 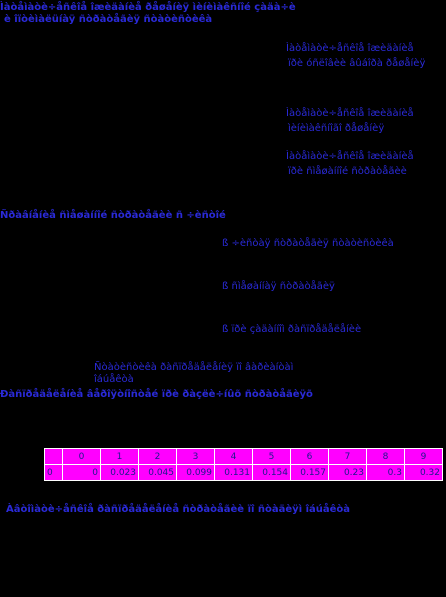 I want to click on note-mid-1: ß ÷èñòàÿ ñòðàòåãèÿ ñòàòèñòèêà, so click(x=308, y=243).